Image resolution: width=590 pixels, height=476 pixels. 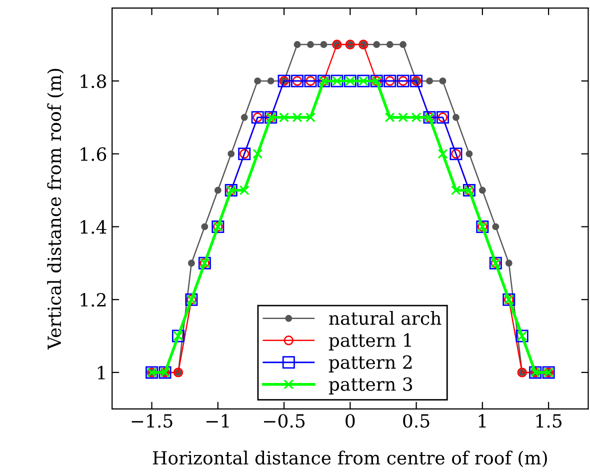 What do you see at coordinates (284, 421) in the screenshot?
I see `x-tick-label: −0.5` at bounding box center [284, 421].